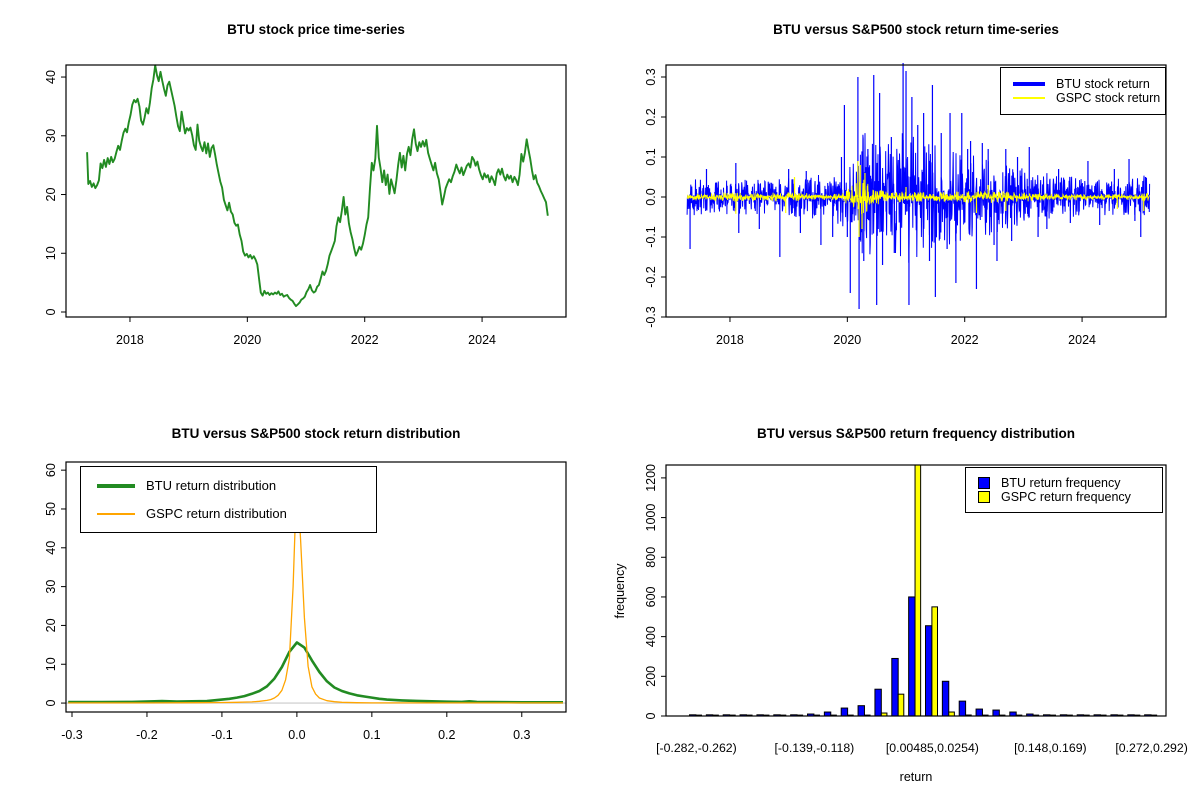 Image resolution: width=1200 pixels, height=800 pixels. I want to click on x-tick-label: [0.00485,0.0254), so click(932, 748).